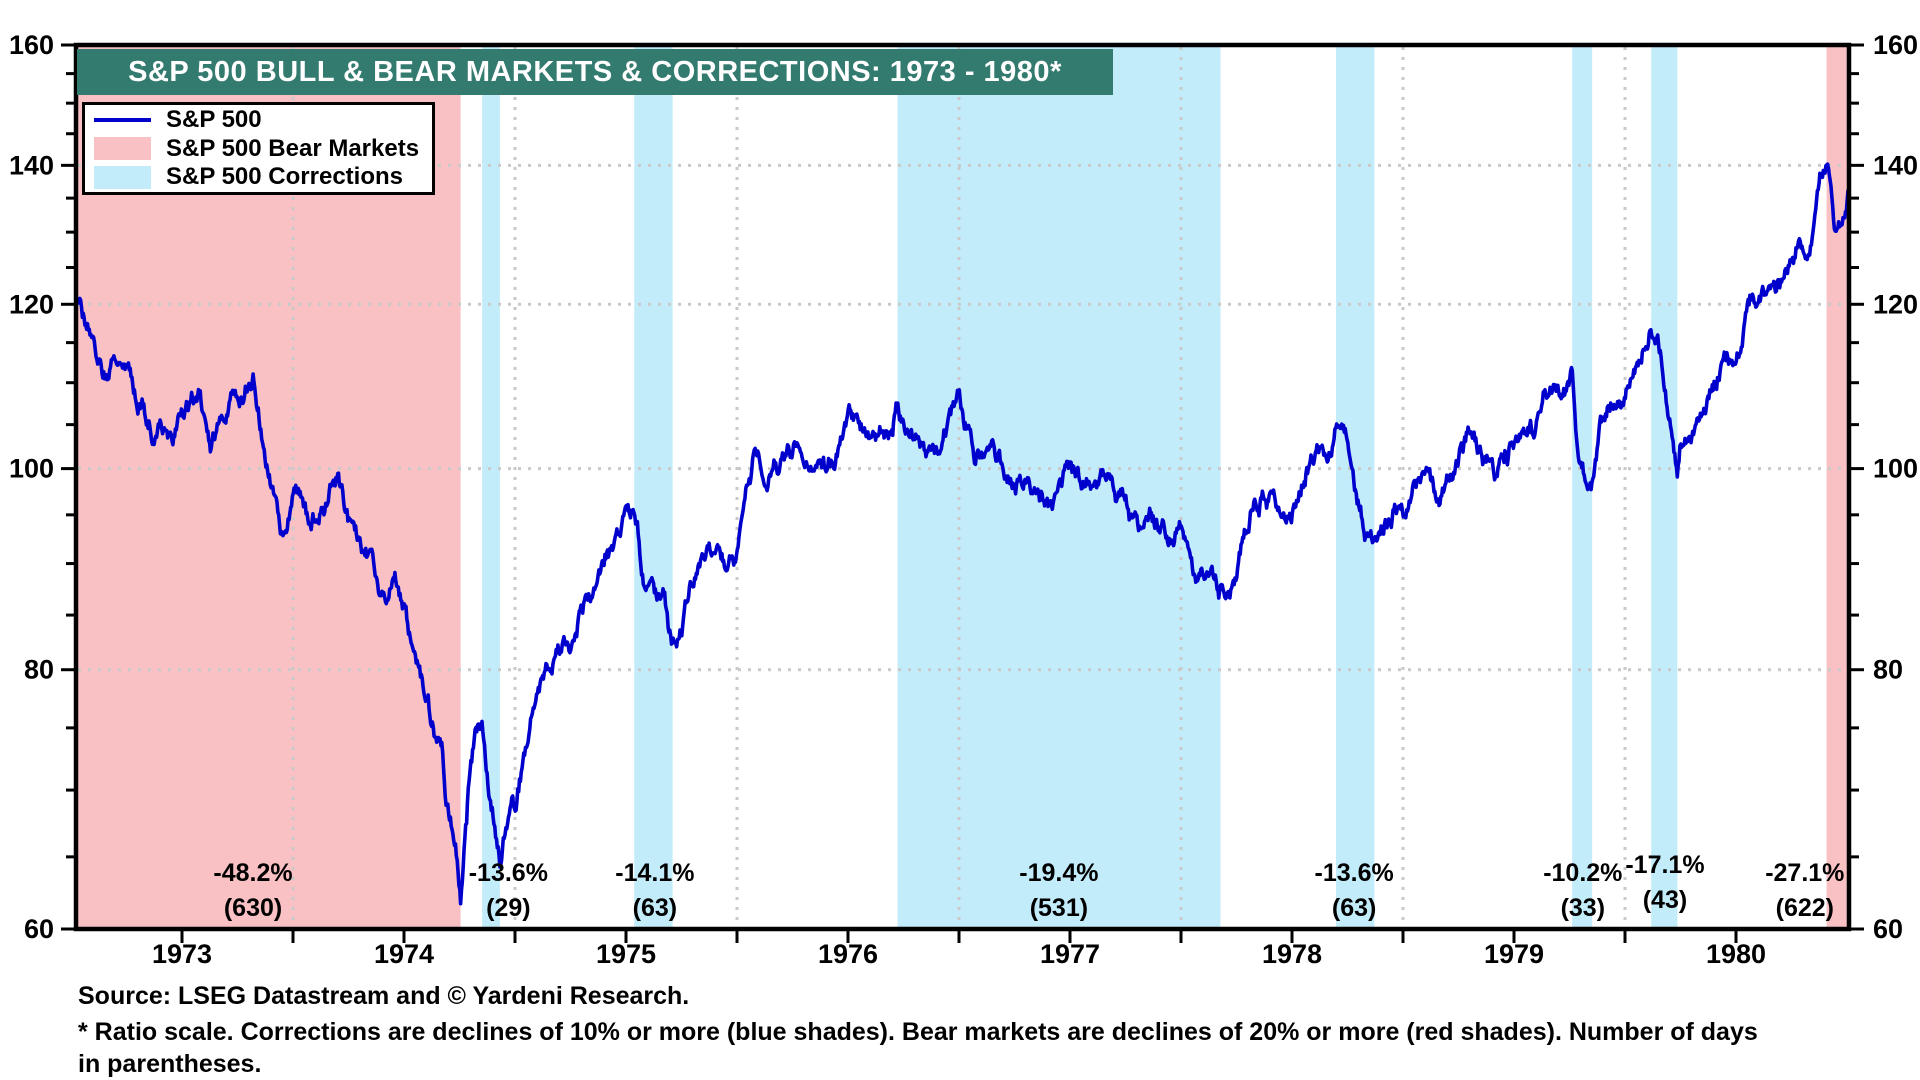 The width and height of the screenshot is (1920, 1080). What do you see at coordinates (1058, 873) in the screenshot?
I see `decline-pct-label: -19.4%` at bounding box center [1058, 873].